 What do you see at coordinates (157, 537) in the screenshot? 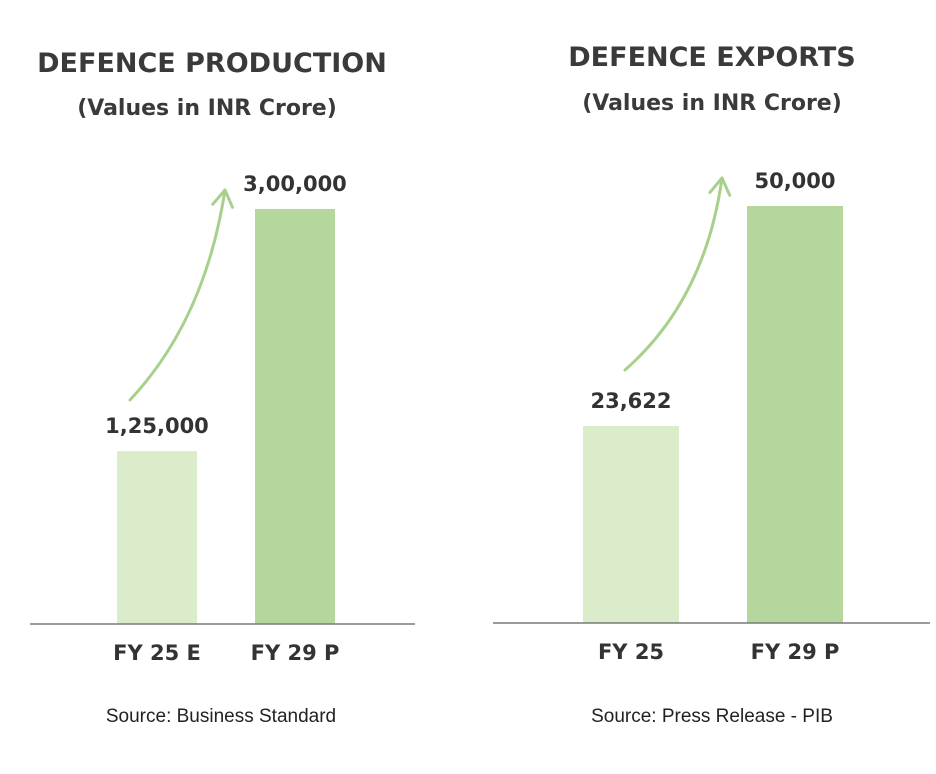
I see `production-bar-fy25e` at bounding box center [157, 537].